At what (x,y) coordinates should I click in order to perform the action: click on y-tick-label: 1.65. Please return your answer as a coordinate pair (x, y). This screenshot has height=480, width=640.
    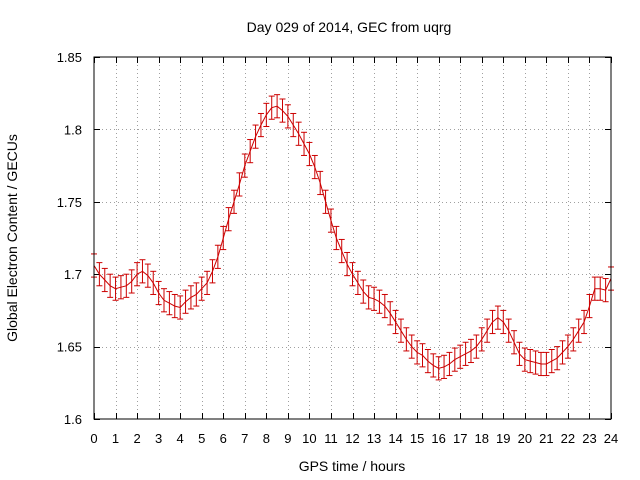
    Looking at the image, I should click on (69, 347).